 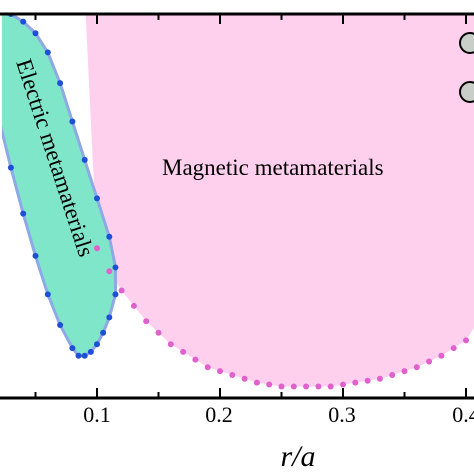 What do you see at coordinates (297, 456) in the screenshot?
I see `x-axis-title: r/a` at bounding box center [297, 456].